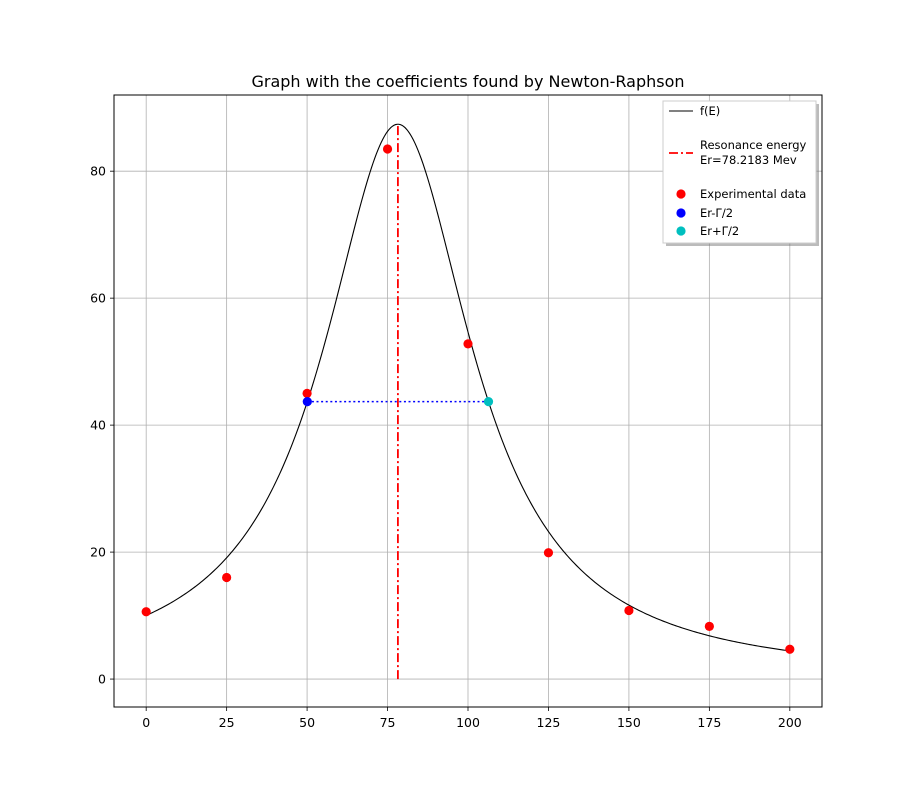 The height and width of the screenshot is (794, 912). I want to click on legend-label: Experimental data, so click(753, 194).